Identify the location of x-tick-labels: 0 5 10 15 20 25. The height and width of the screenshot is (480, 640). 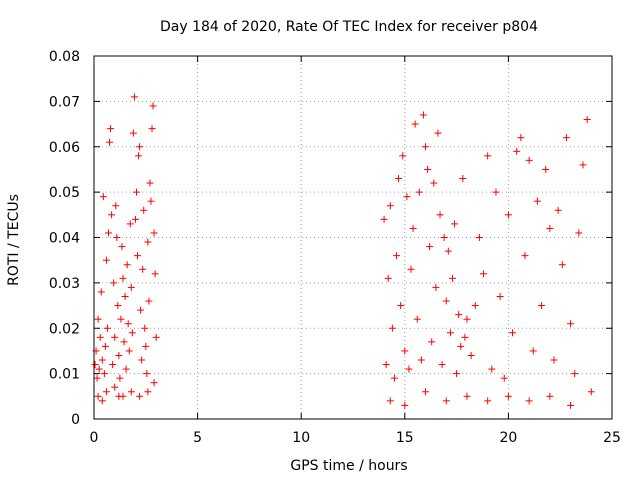
(355, 438).